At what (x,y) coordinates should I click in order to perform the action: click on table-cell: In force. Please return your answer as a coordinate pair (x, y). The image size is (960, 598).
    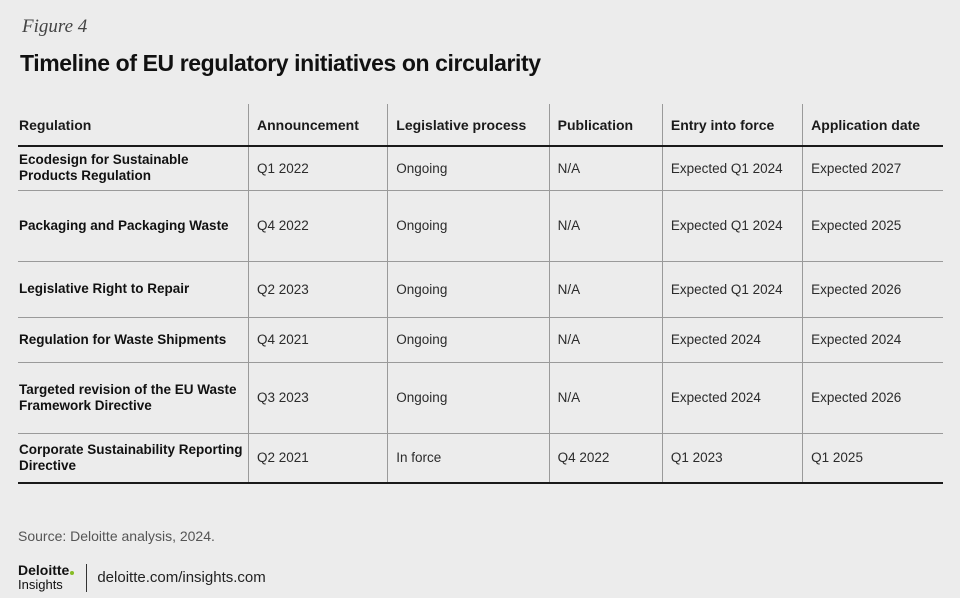
    Looking at the image, I should click on (468, 458).